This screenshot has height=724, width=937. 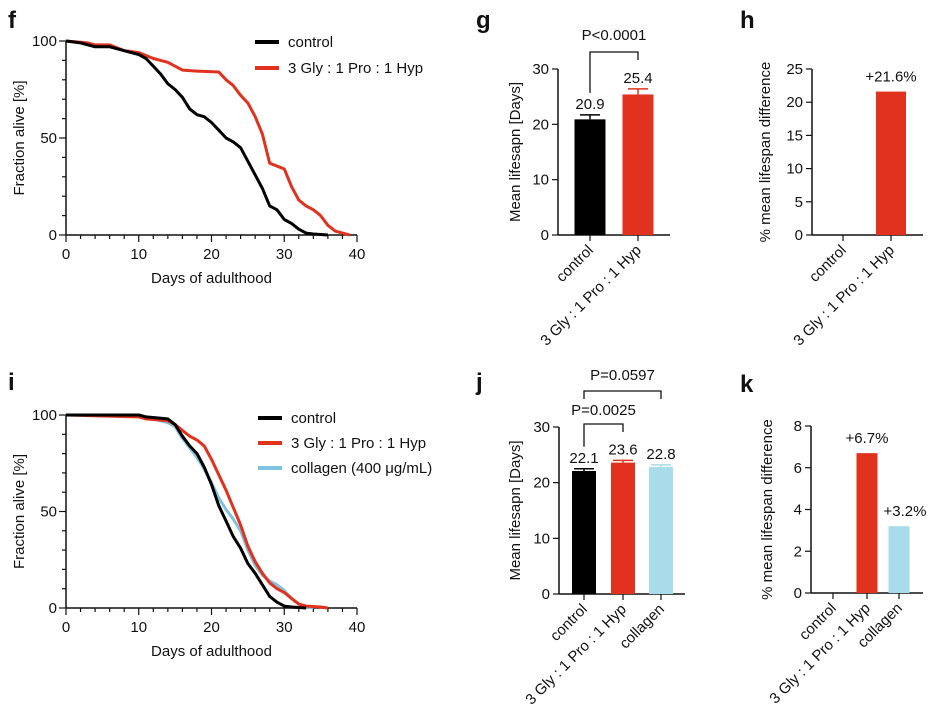 What do you see at coordinates (589, 104) in the screenshot?
I see `value-label: 20.9` at bounding box center [589, 104].